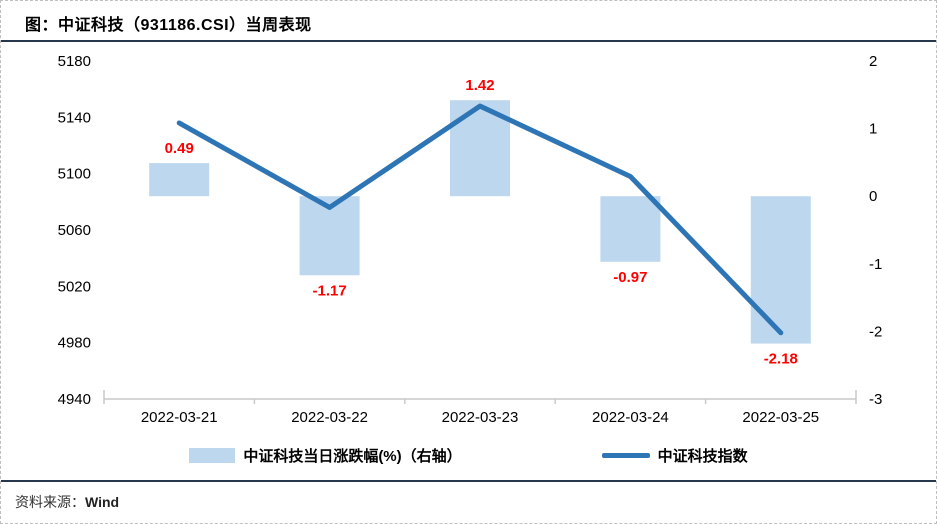  I want to click on legend-item-line-series: 中证科技指数, so click(674, 455).